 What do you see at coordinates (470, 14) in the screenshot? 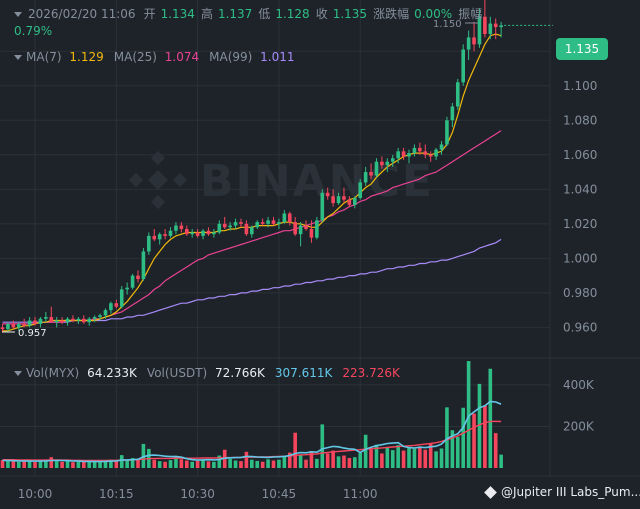
I see `amplitude-label: 振幅` at bounding box center [470, 14].